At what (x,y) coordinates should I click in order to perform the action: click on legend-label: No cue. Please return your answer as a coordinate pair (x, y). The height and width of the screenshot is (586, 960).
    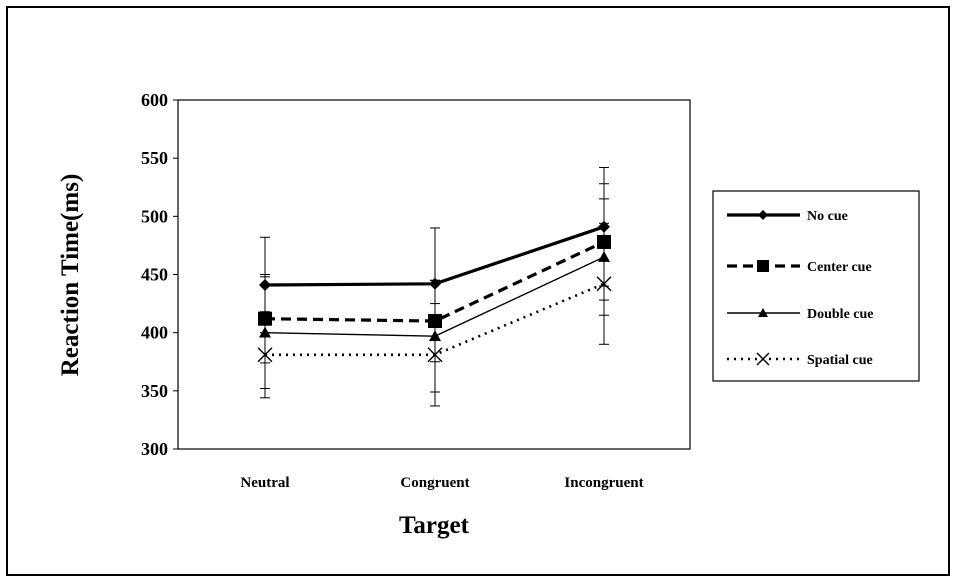
    Looking at the image, I should click on (827, 216).